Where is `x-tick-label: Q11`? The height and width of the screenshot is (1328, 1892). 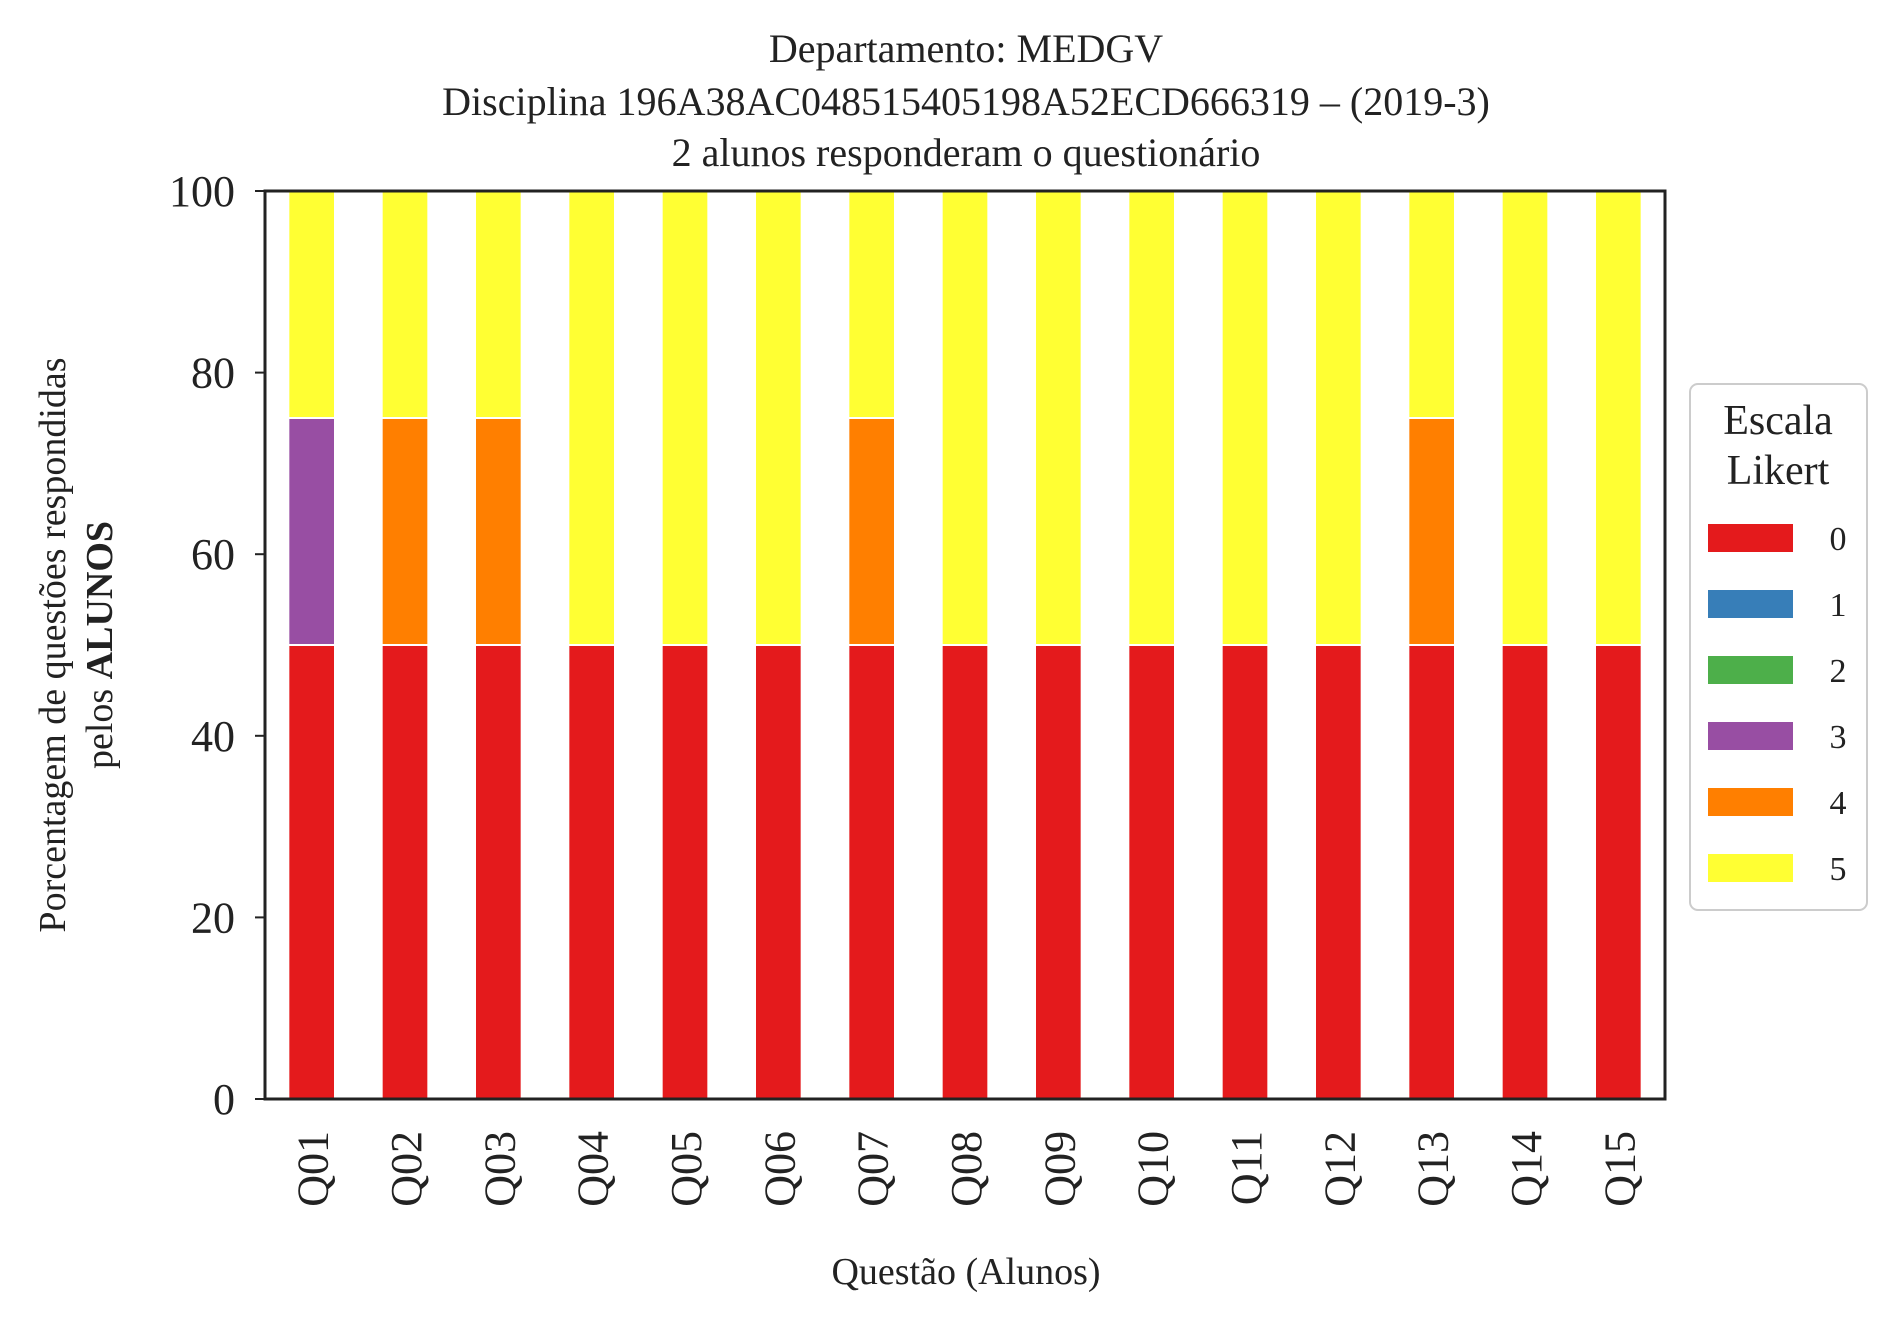
x-tick-label: Q11 is located at coordinates (1246, 1168).